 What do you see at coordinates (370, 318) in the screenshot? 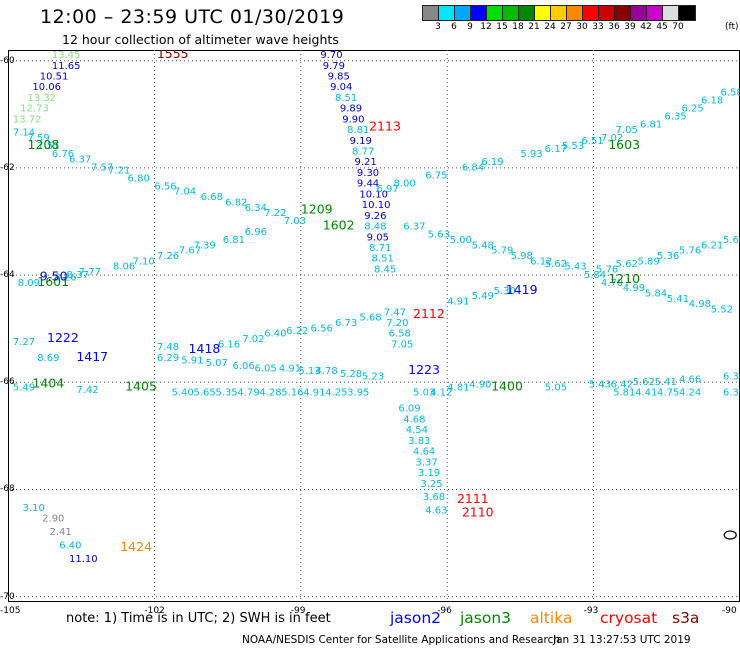
I see `wave-height-value: 5.68` at bounding box center [370, 318].